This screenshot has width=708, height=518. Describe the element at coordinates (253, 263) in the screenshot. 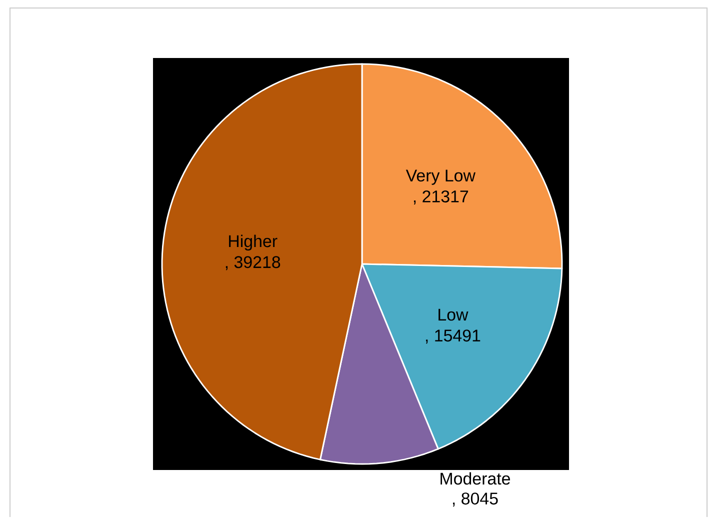

I see `data-label: , 39218` at that location.